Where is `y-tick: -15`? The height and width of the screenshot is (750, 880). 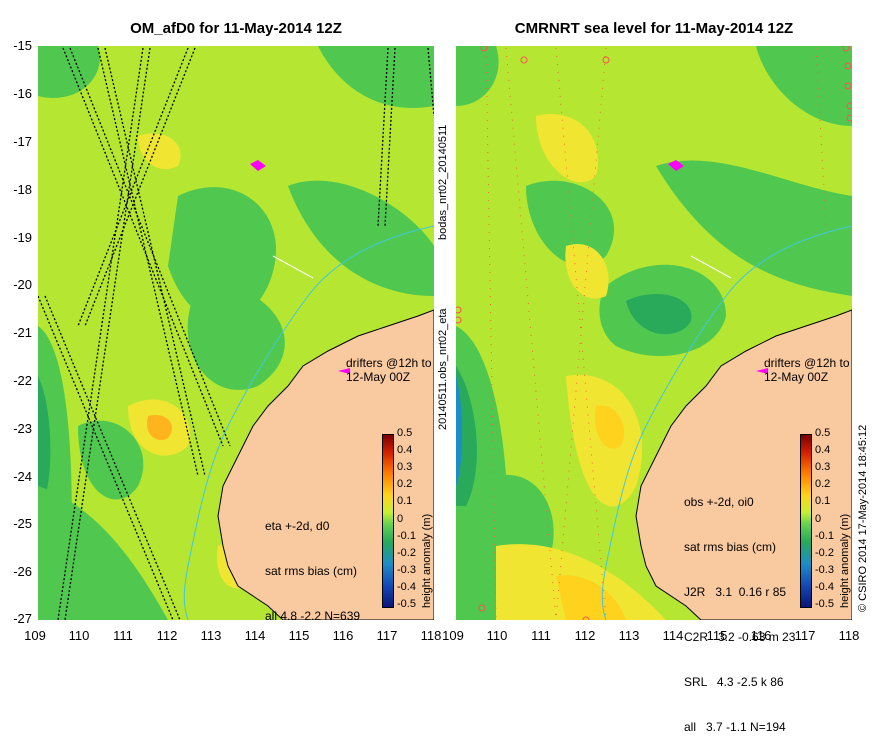 y-tick: -15 is located at coordinates (22, 45).